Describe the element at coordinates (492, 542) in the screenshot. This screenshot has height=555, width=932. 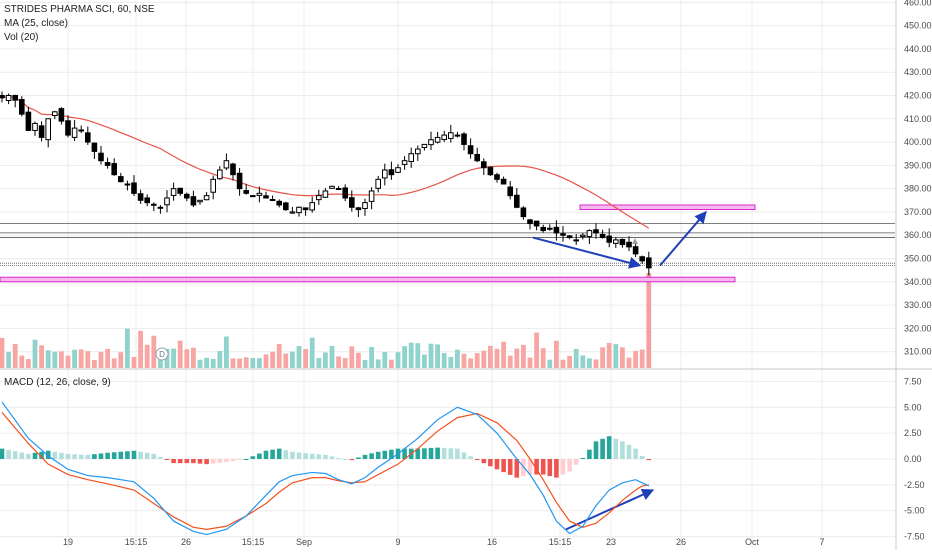
I see `time-tick-label: 16` at that location.